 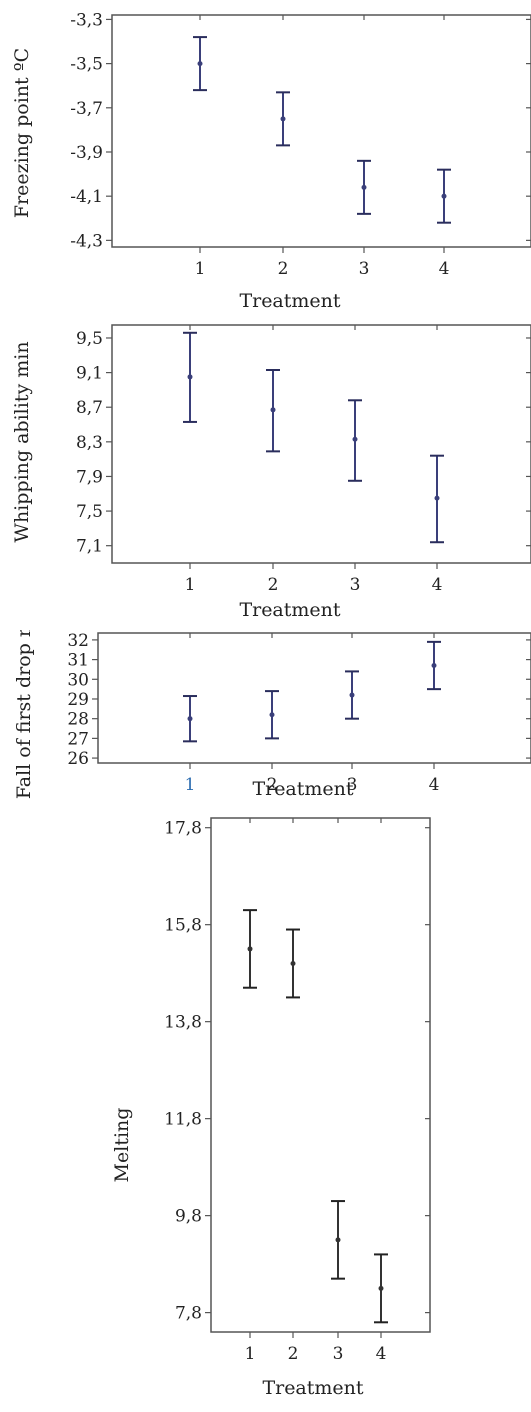 I want to click on y-axis-label: Fall of first drop min, so click(x=24, y=714).